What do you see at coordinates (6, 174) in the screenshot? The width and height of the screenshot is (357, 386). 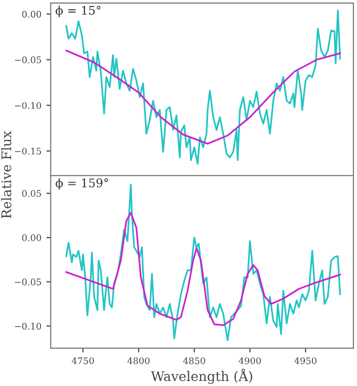 I see `y-axis-title: Relative Flux` at bounding box center [6, 174].